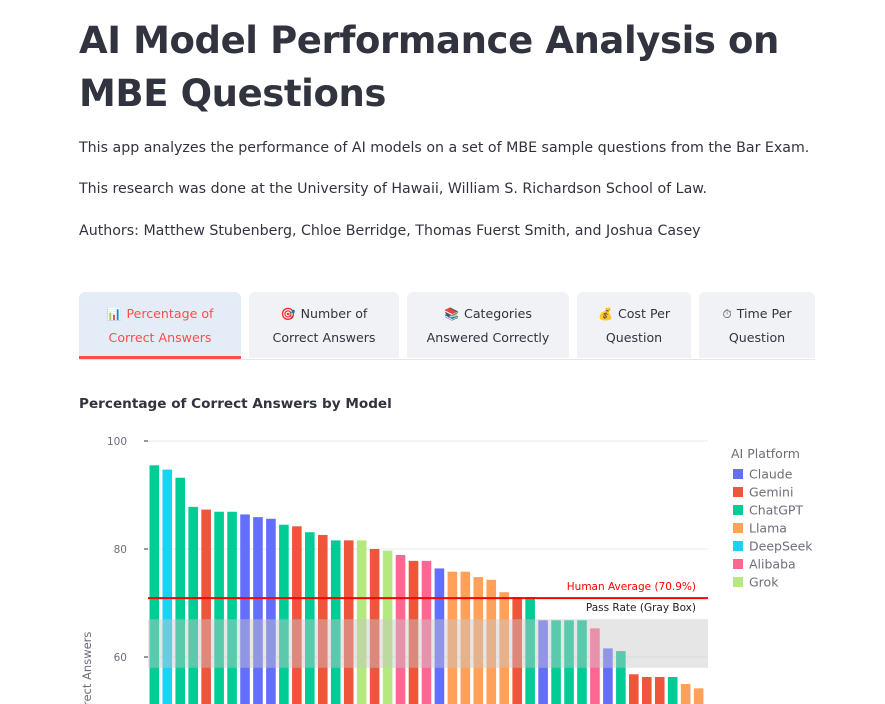 This screenshot has height=704, width=885. Describe the element at coordinates (170, 313) in the screenshot. I see `tab-label: Percentage of` at that location.